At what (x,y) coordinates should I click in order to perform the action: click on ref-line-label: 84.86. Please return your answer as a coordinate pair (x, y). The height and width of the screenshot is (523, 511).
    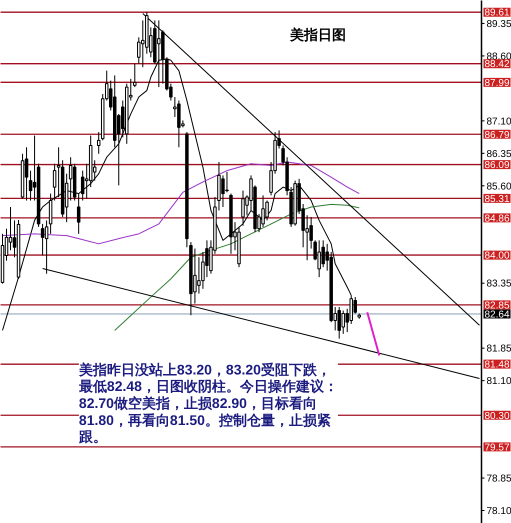
    Looking at the image, I should click on (497, 218).